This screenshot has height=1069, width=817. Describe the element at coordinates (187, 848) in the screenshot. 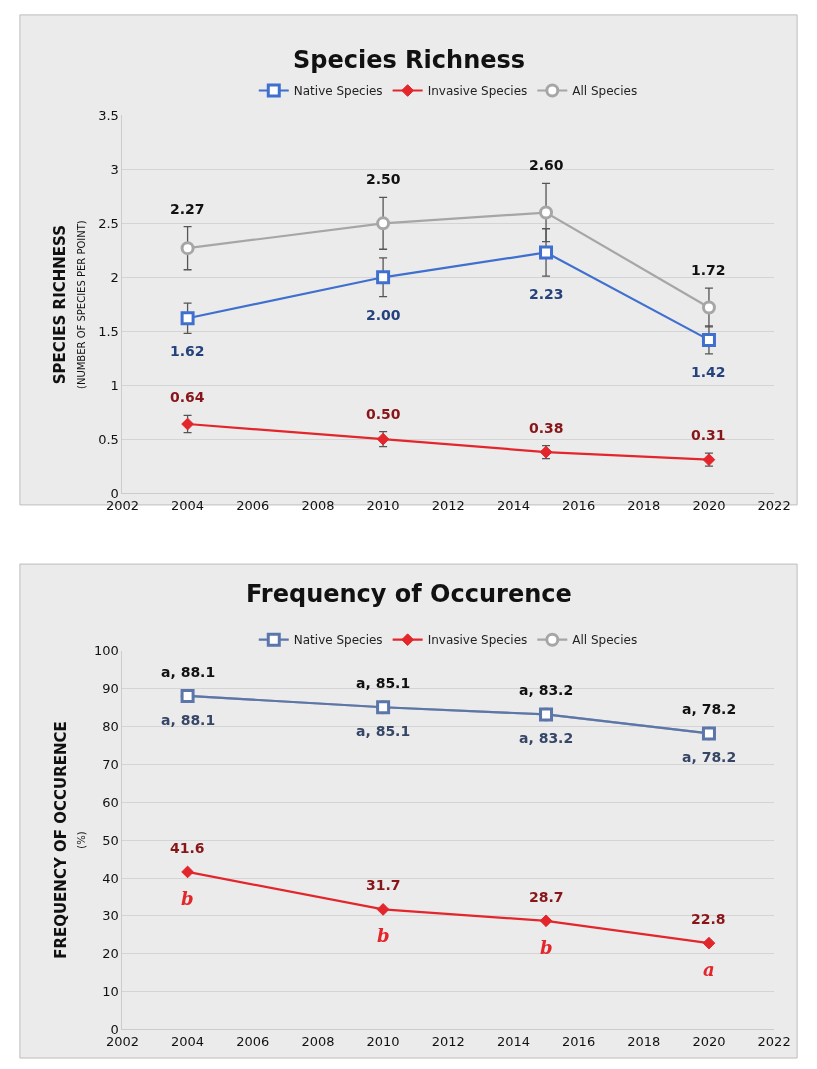

I see `data-label: 41.6` at that location.